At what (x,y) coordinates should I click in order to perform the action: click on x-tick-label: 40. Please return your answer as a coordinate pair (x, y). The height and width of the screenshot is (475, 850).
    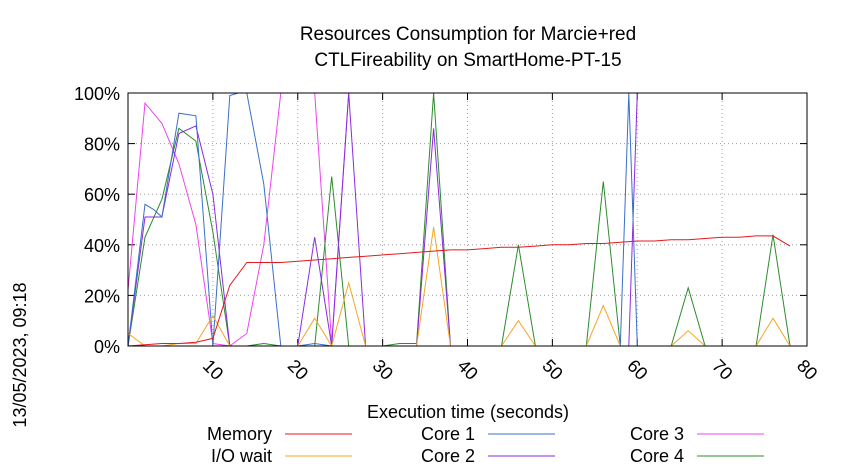
    Looking at the image, I should click on (468, 370).